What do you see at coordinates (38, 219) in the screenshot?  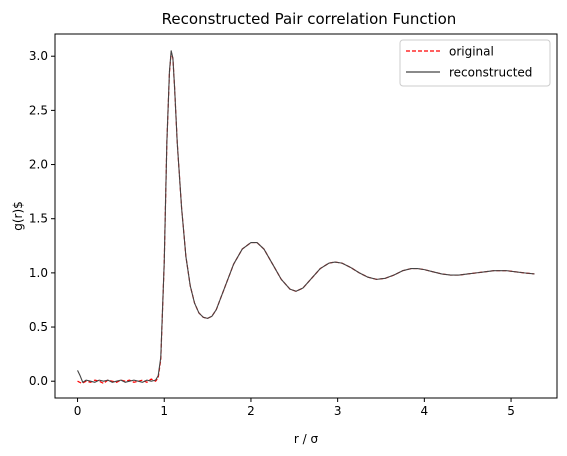 I see `y-tick-label: 1.5` at bounding box center [38, 219].